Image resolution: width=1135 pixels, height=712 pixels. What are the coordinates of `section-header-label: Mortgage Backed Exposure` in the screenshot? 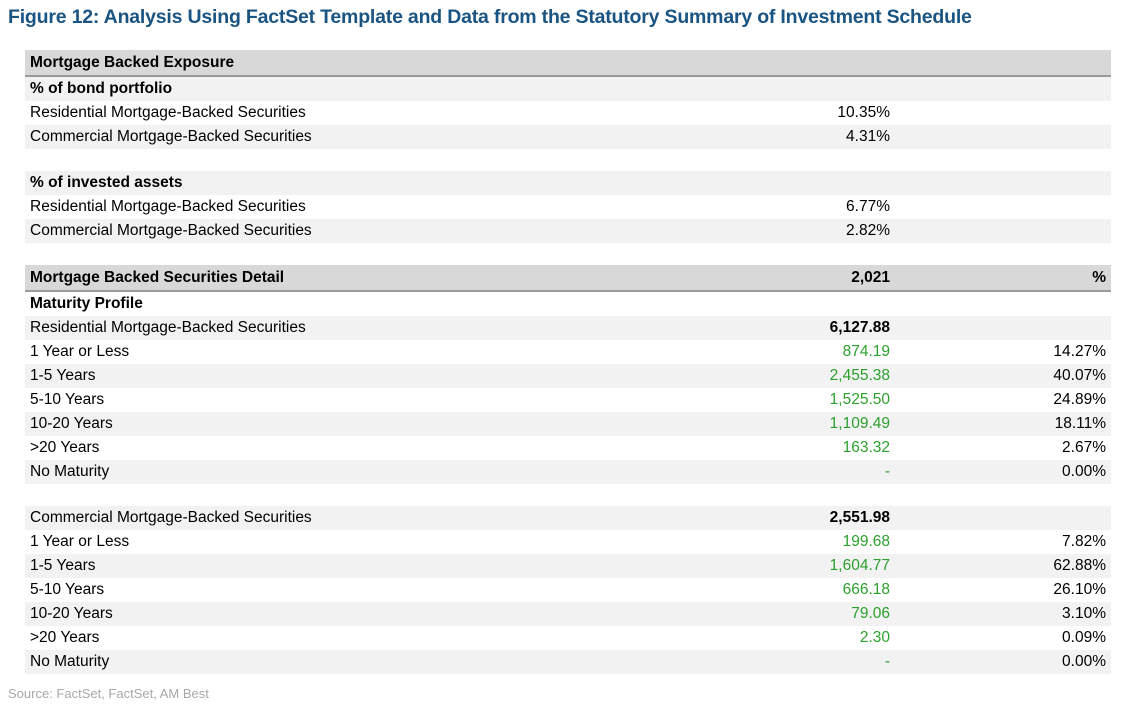 It's located at (132, 62).